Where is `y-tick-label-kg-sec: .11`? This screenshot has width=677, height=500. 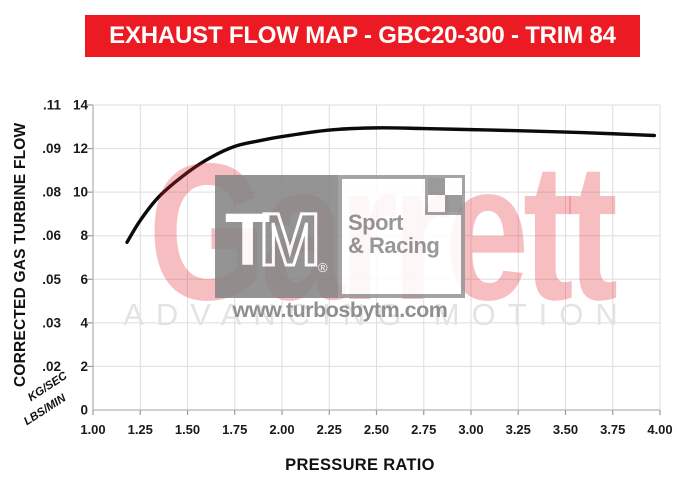 y-tick-label-kg-sec: .11 is located at coordinates (52, 105).